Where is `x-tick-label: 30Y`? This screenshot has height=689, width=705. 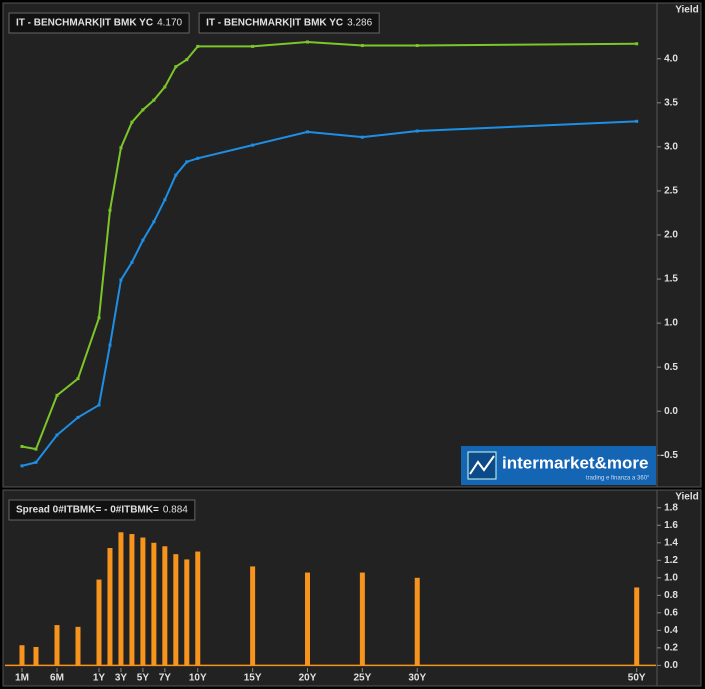
x-tick-label: 30Y is located at coordinates (417, 678).